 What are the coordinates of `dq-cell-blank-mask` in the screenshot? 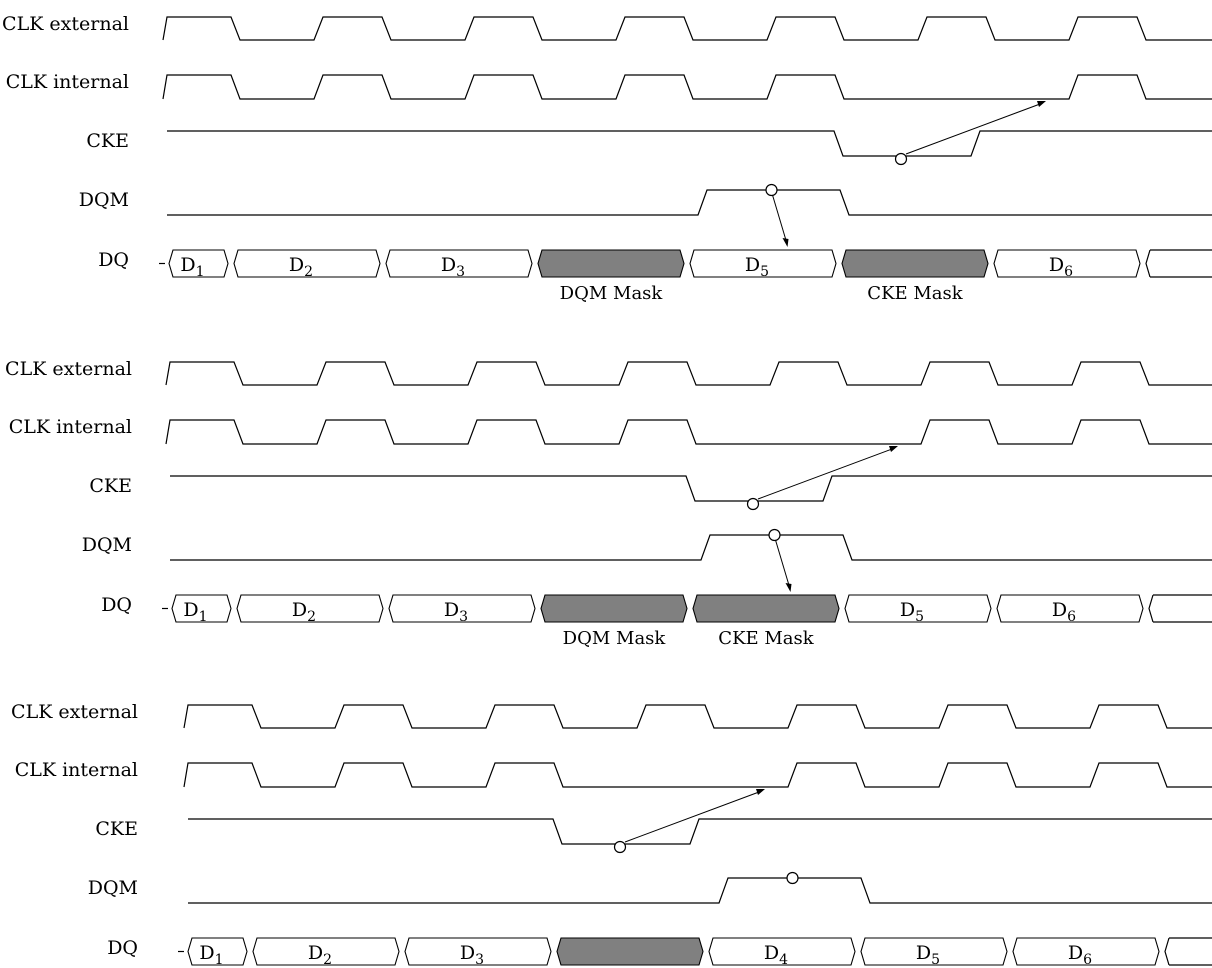 It's located at (630, 951).